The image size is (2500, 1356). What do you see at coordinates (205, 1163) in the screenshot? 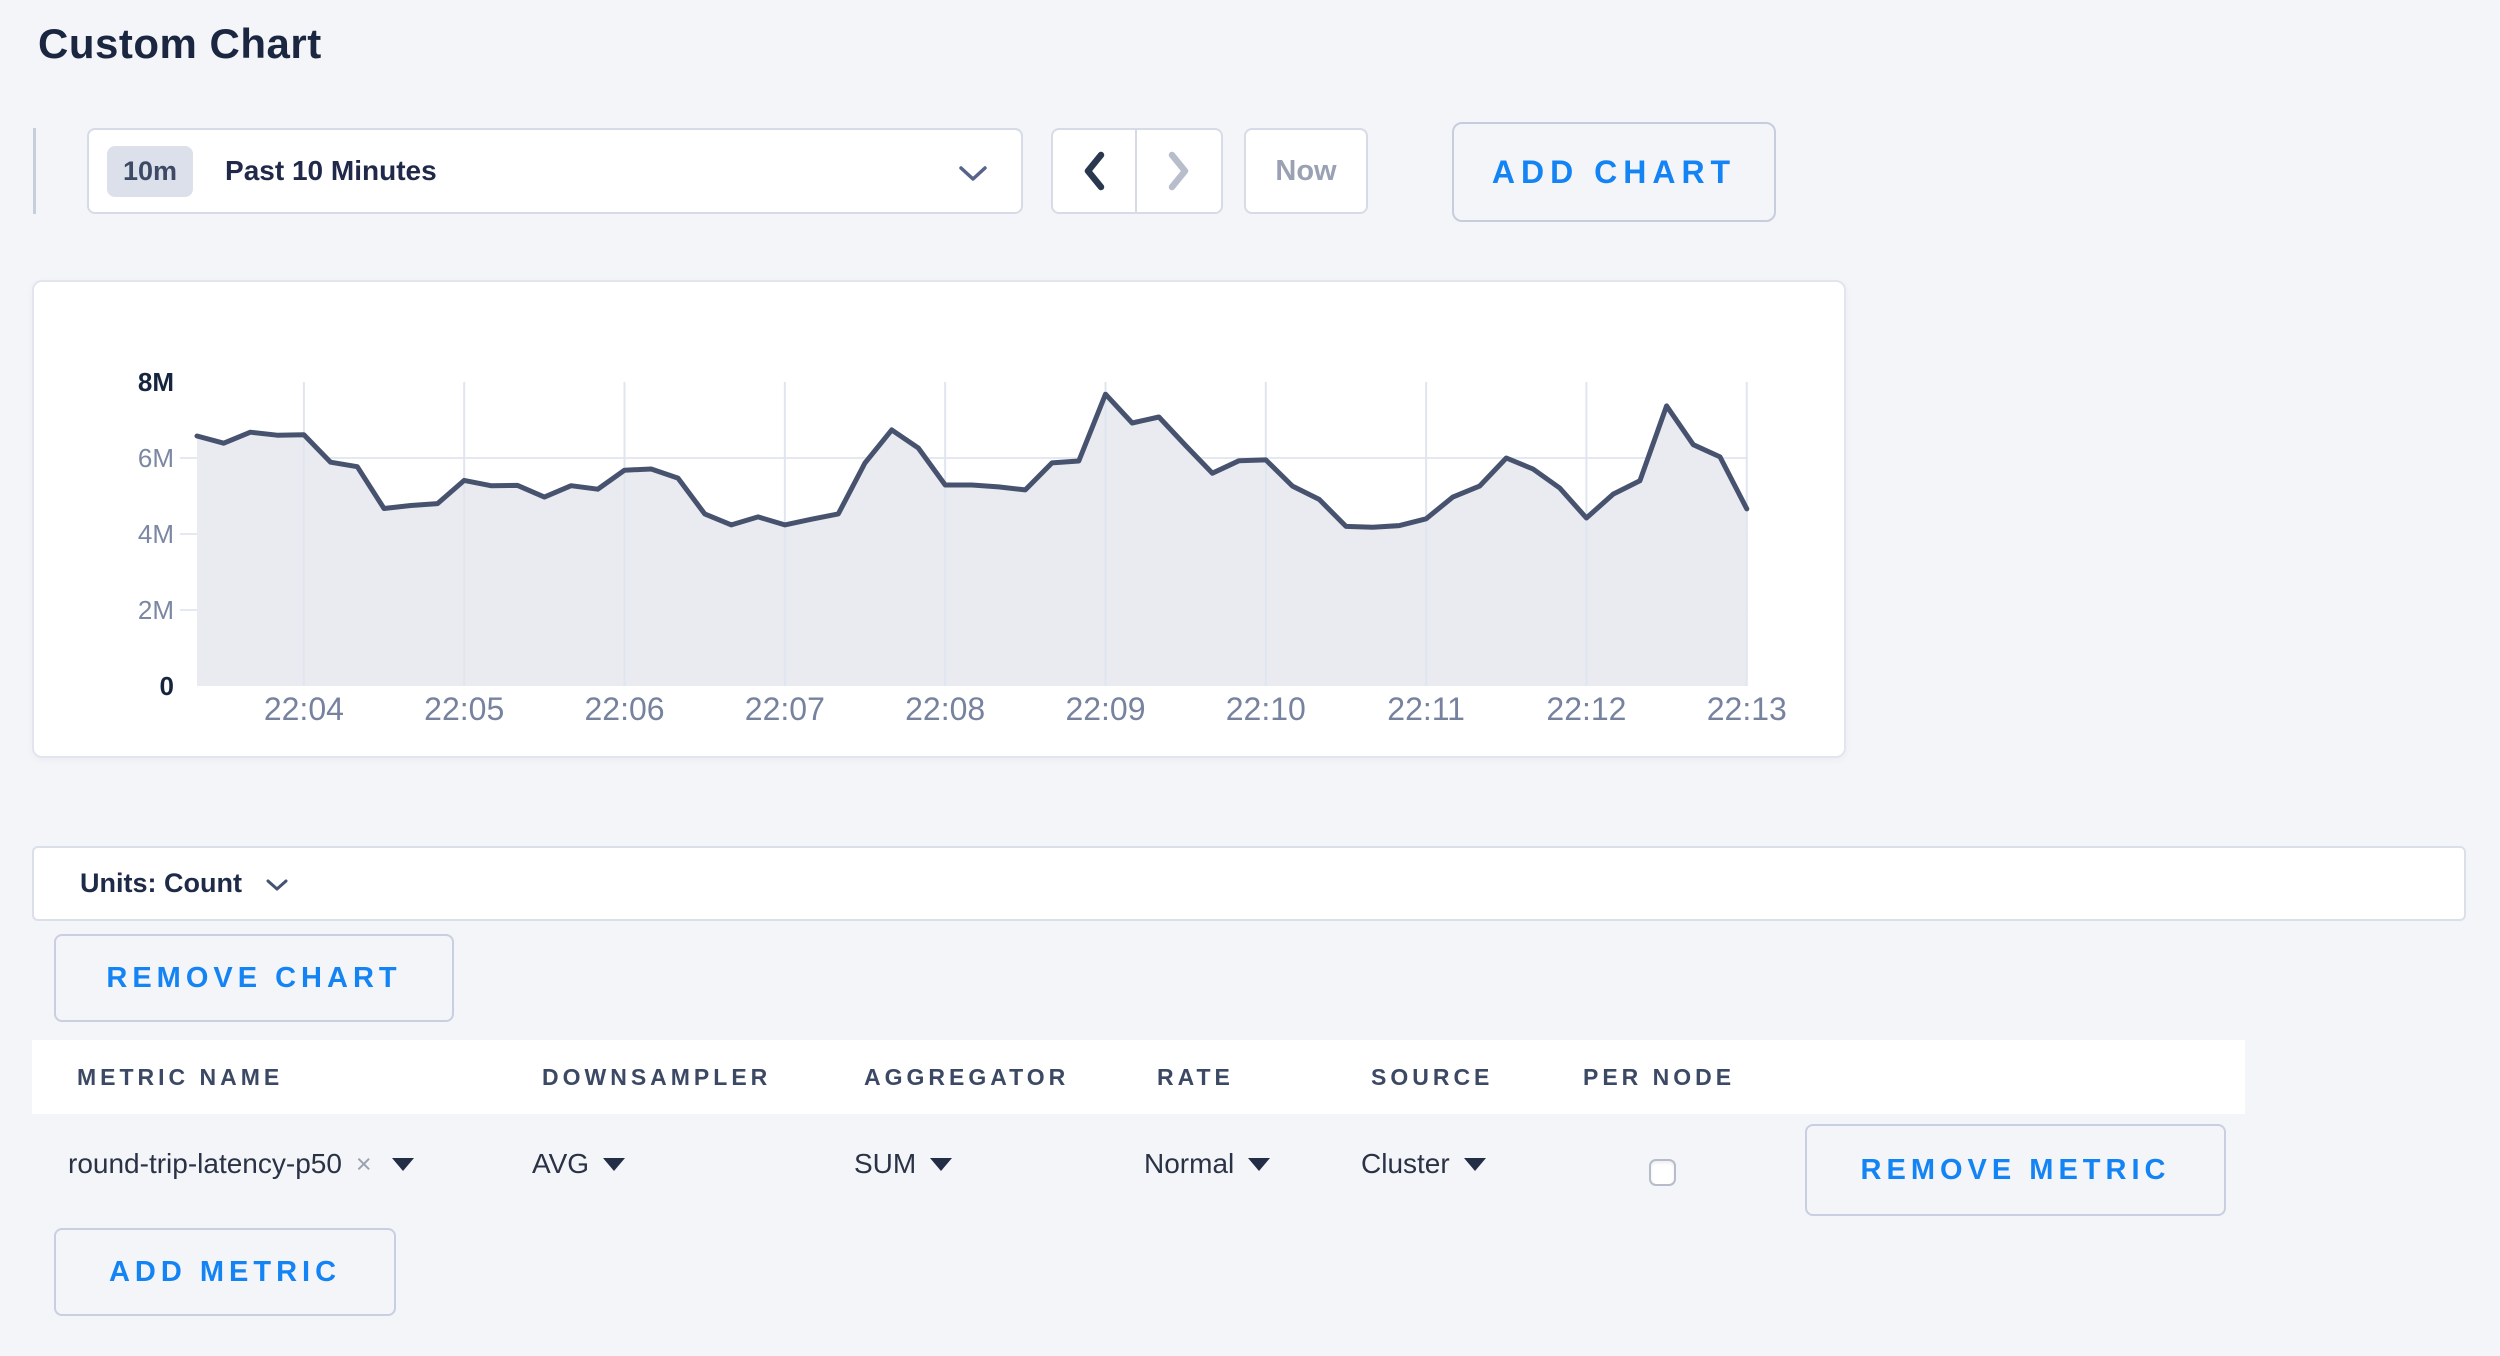
I see `metric-name-value: round-trip-latency-p50` at bounding box center [205, 1163].